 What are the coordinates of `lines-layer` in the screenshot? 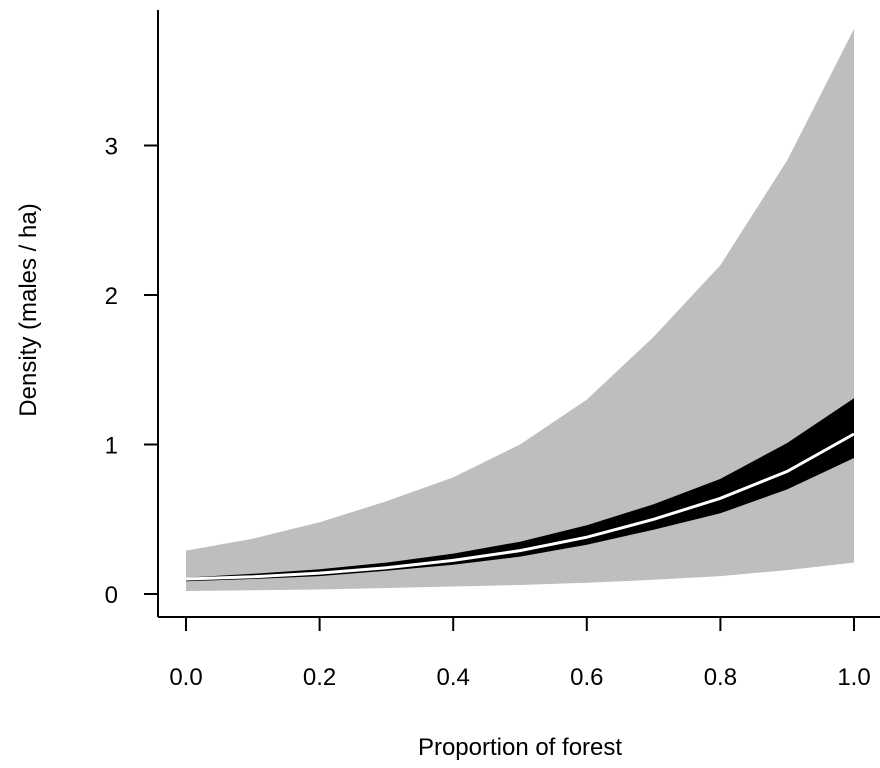 It's located at (520, 506).